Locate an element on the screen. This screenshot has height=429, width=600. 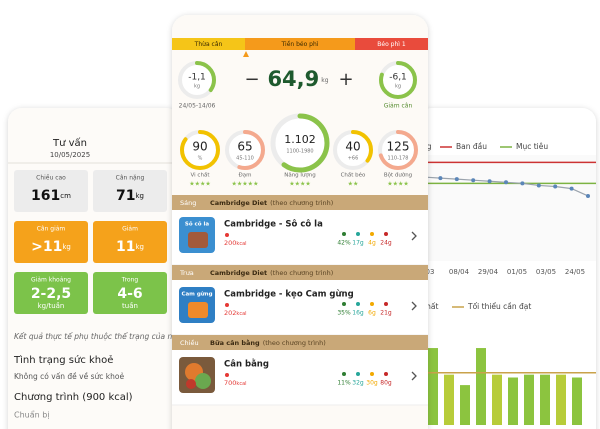
kcal: 700 is located at coordinates (230, 383).